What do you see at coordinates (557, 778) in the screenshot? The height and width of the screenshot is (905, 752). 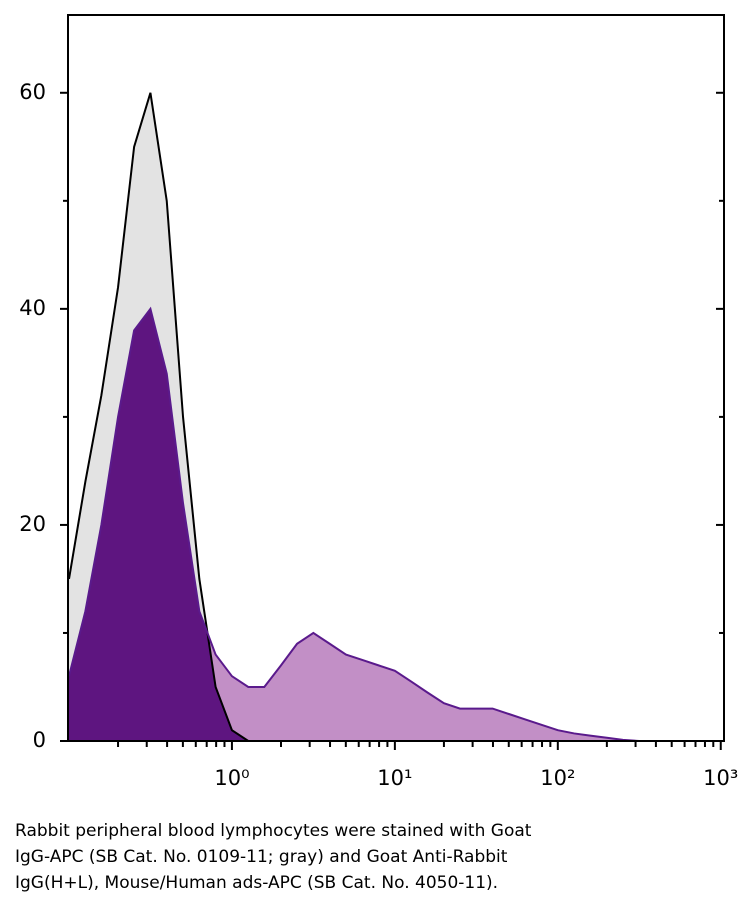 I see `x-tick-label: 10²` at bounding box center [557, 778].